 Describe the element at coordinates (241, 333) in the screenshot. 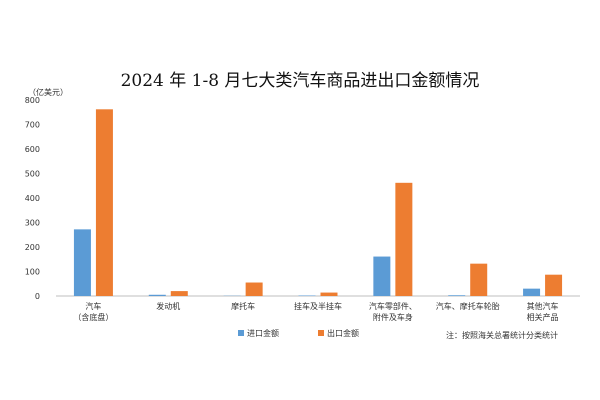

I see `legend-swatch-import` at that location.